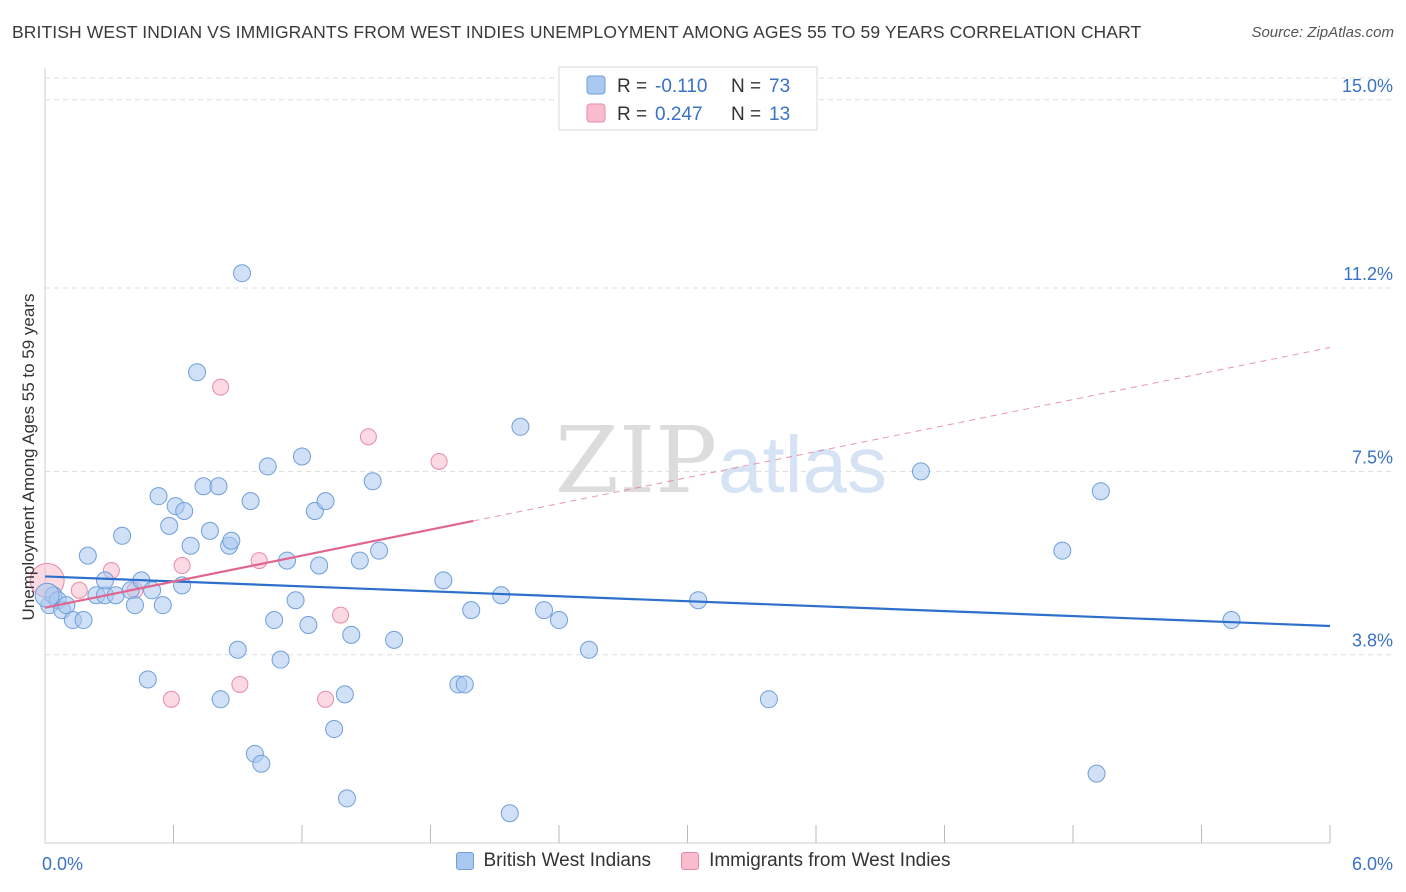  I want to click on british-trend-line, so click(687, 601).